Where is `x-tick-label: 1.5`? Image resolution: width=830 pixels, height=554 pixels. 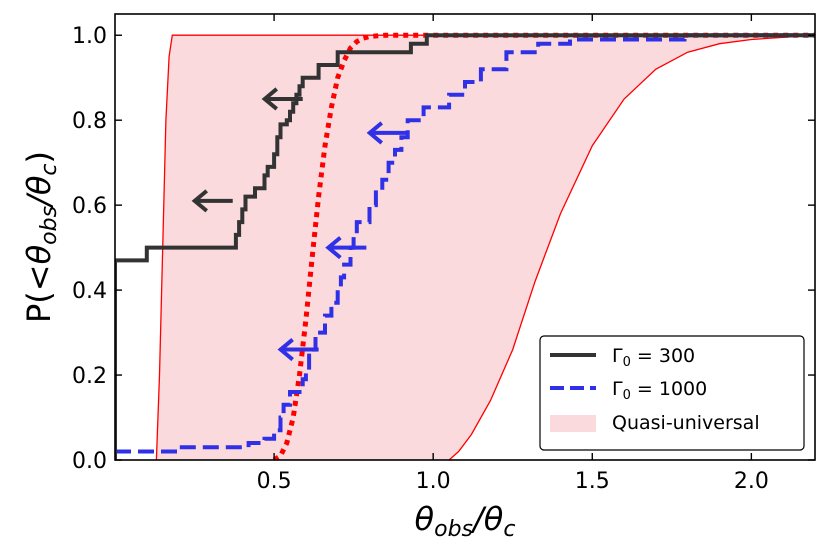
x-tick-label: 1.5 is located at coordinates (592, 481).